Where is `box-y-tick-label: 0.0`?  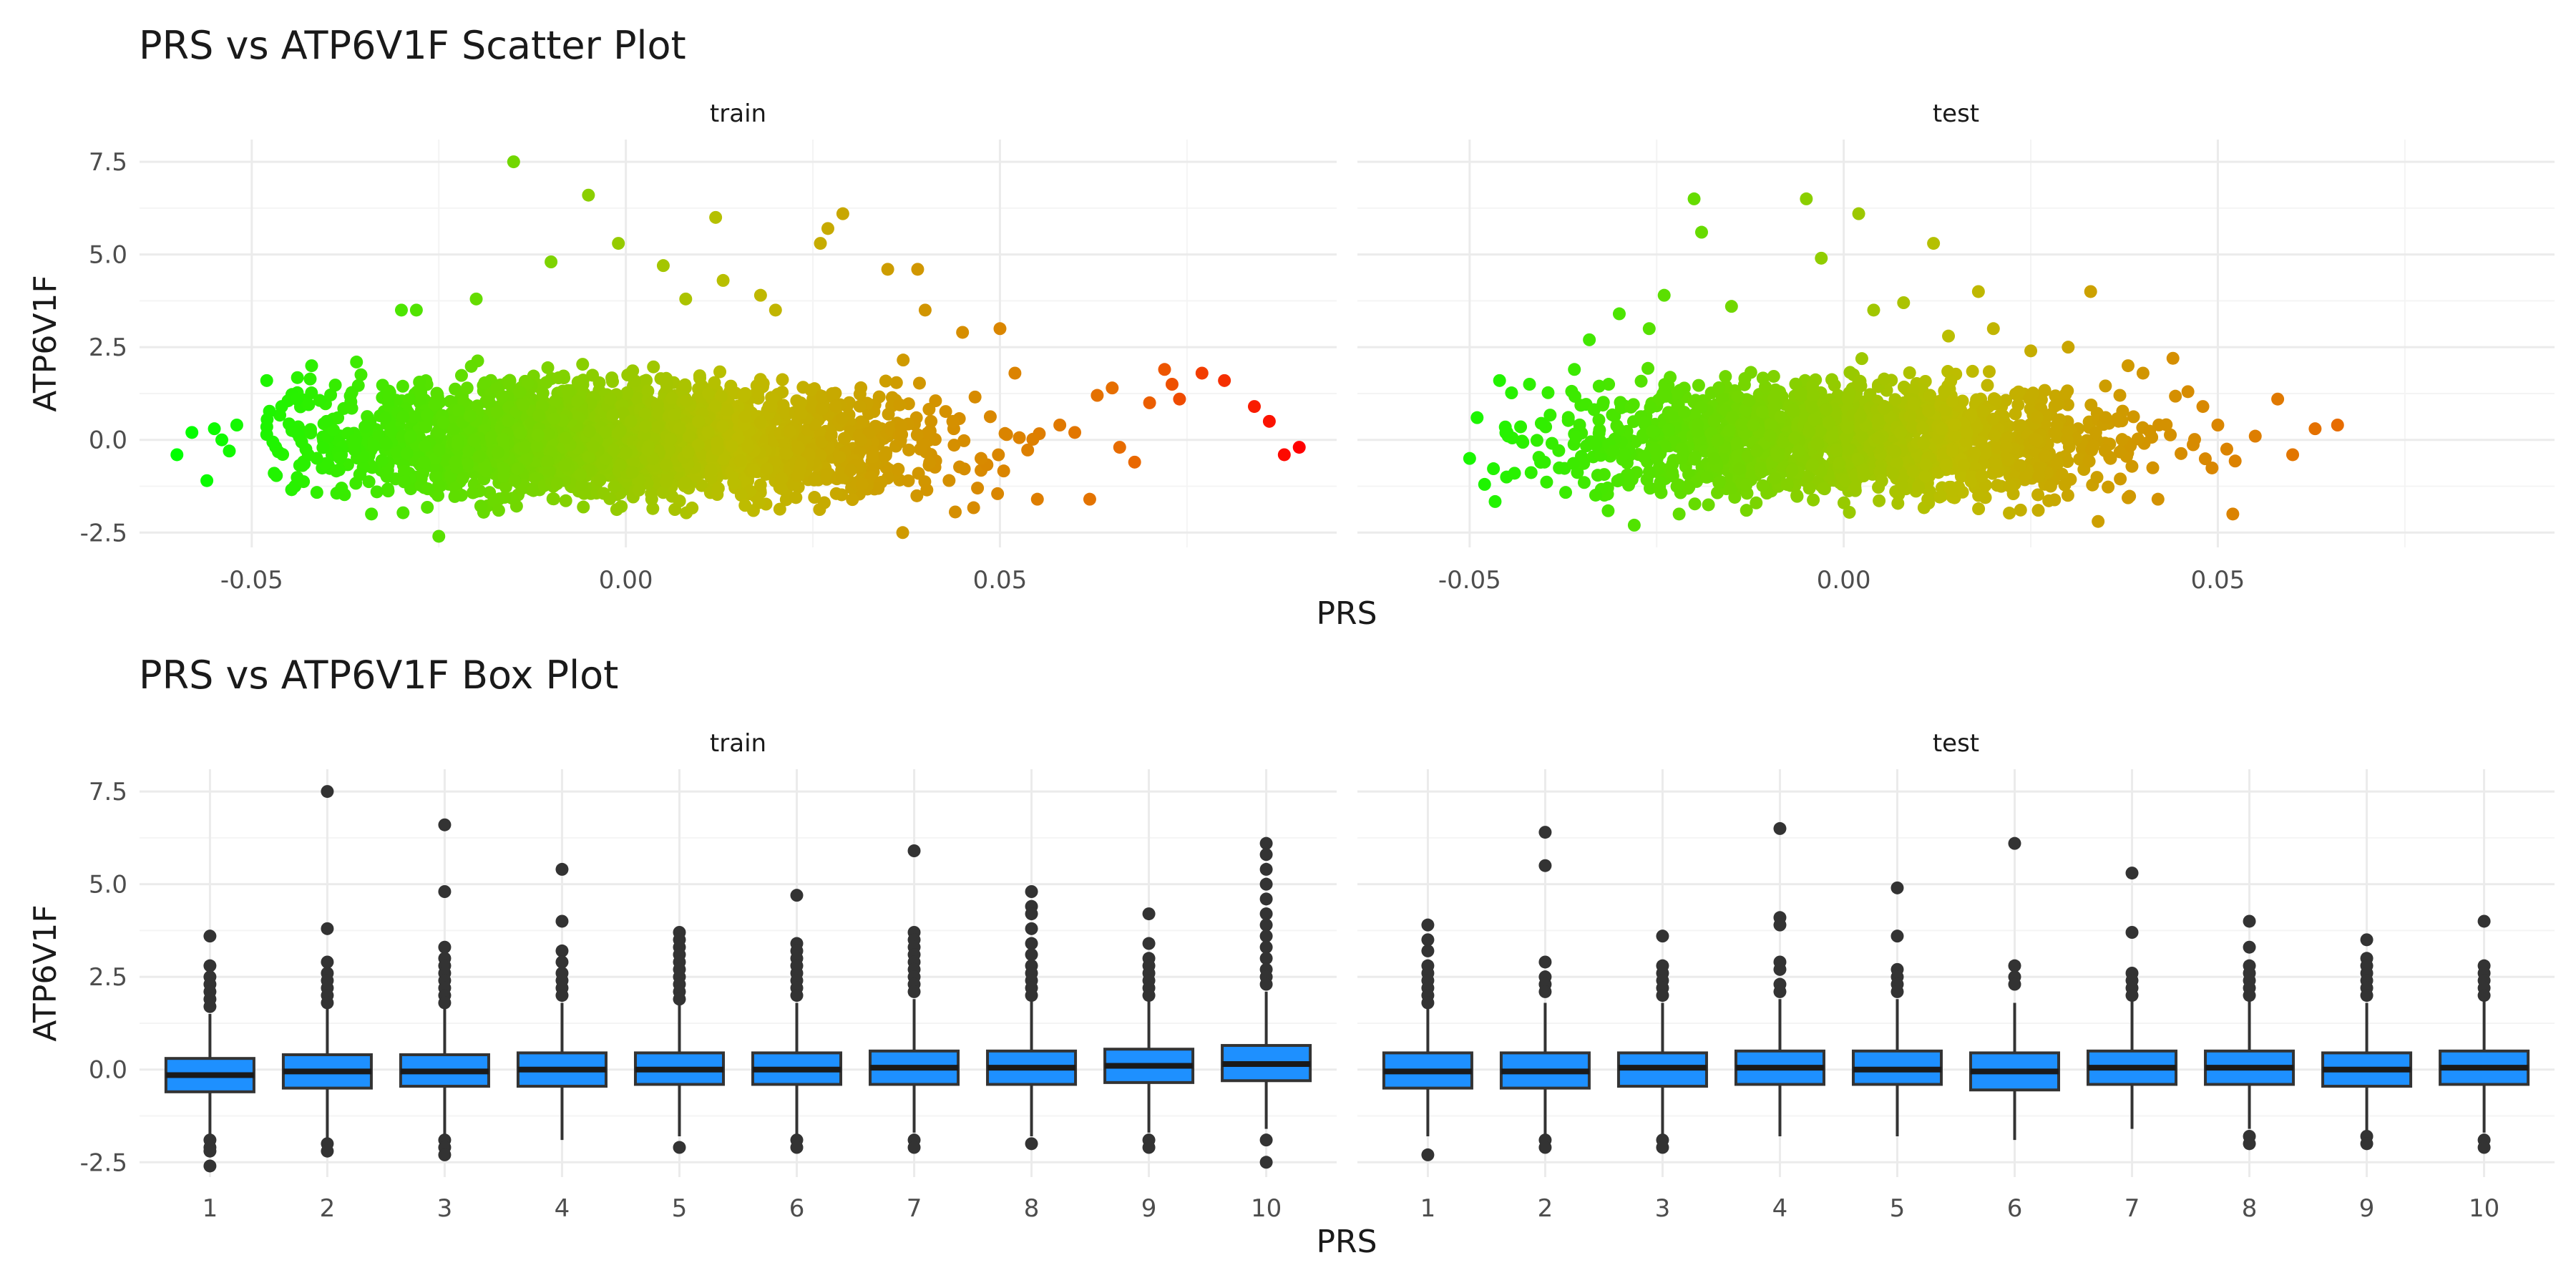 box-y-tick-label: 0.0 is located at coordinates (108, 1070).